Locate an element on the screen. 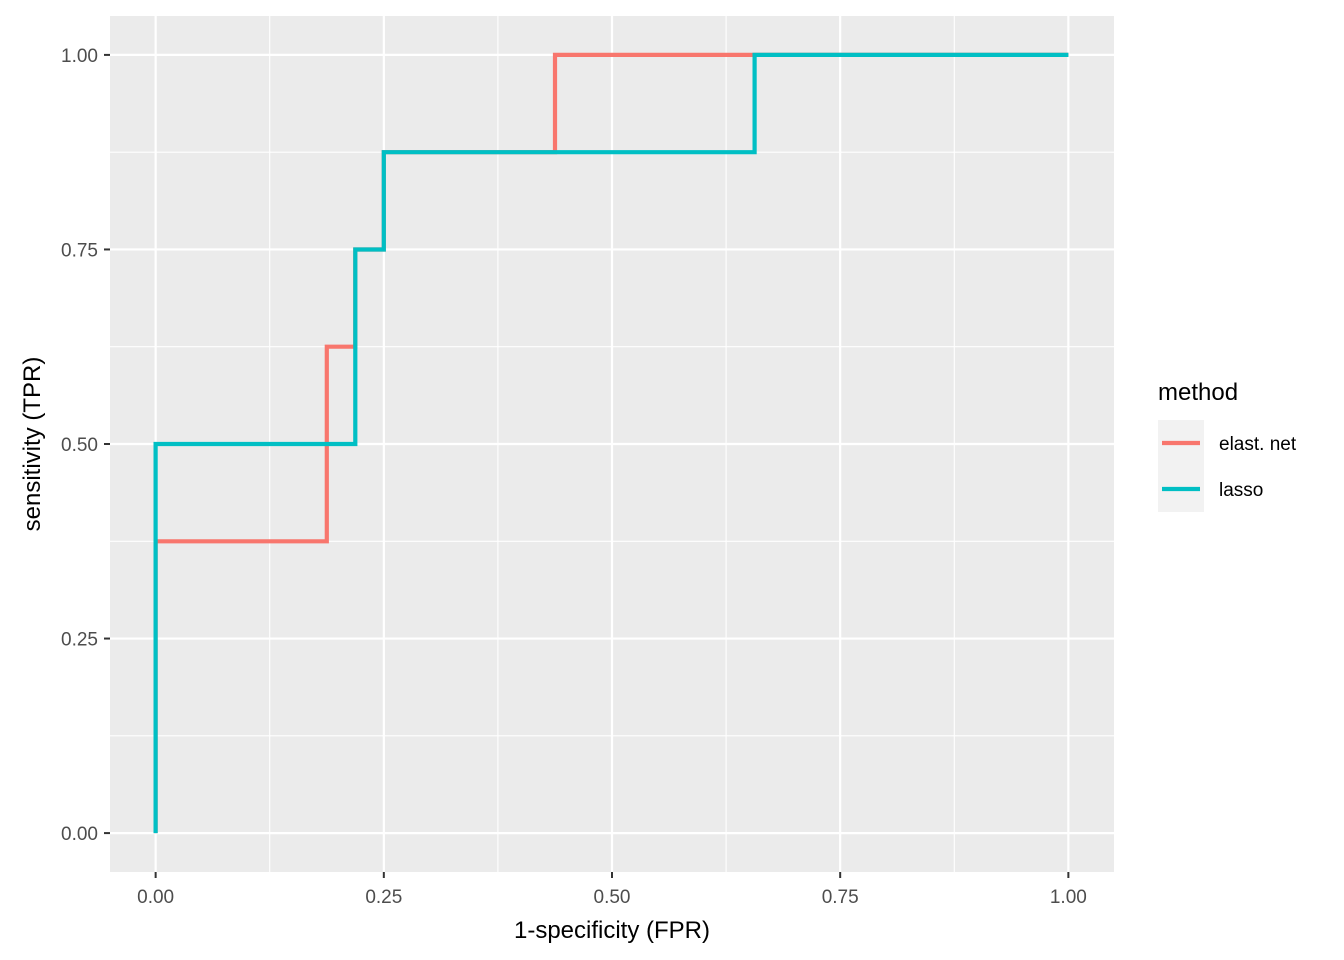 The width and height of the screenshot is (1344, 960). legend-title: method is located at coordinates (1198, 392).